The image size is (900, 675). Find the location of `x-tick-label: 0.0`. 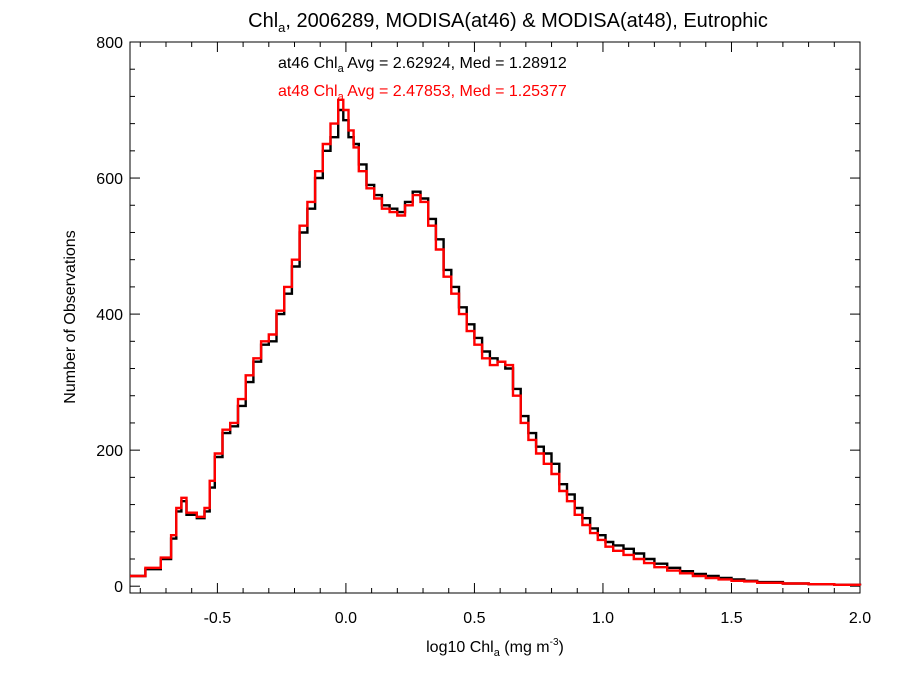

x-tick-label: 0.0 is located at coordinates (346, 618).